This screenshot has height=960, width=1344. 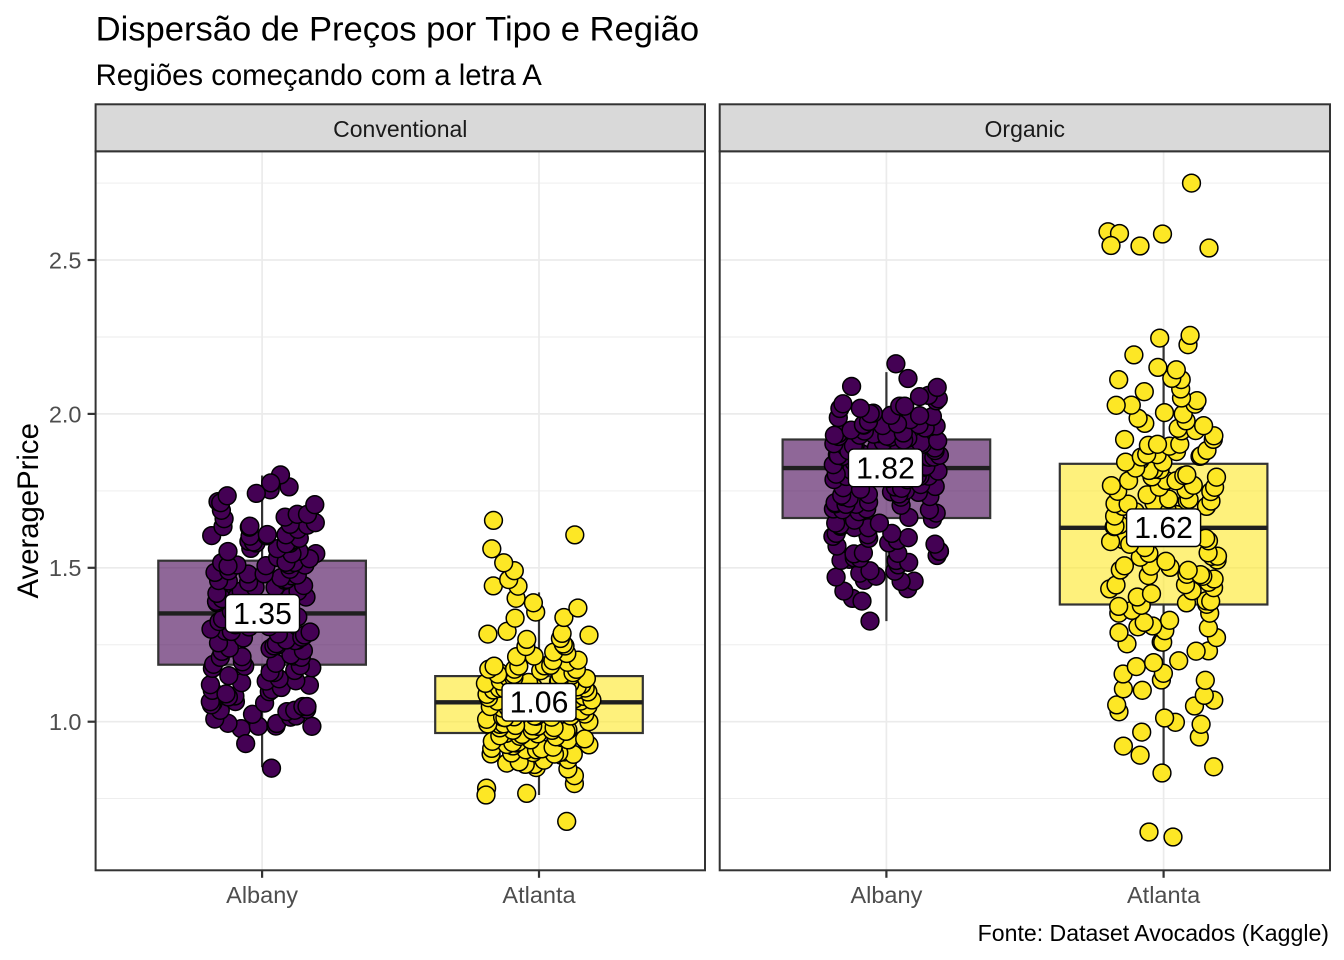 What do you see at coordinates (1153, 933) in the screenshot?
I see `svg-text:Fonte: Dataset Avocados (Kaggl: Fonte: Dataset Avocados (Kaggle)` at bounding box center [1153, 933].